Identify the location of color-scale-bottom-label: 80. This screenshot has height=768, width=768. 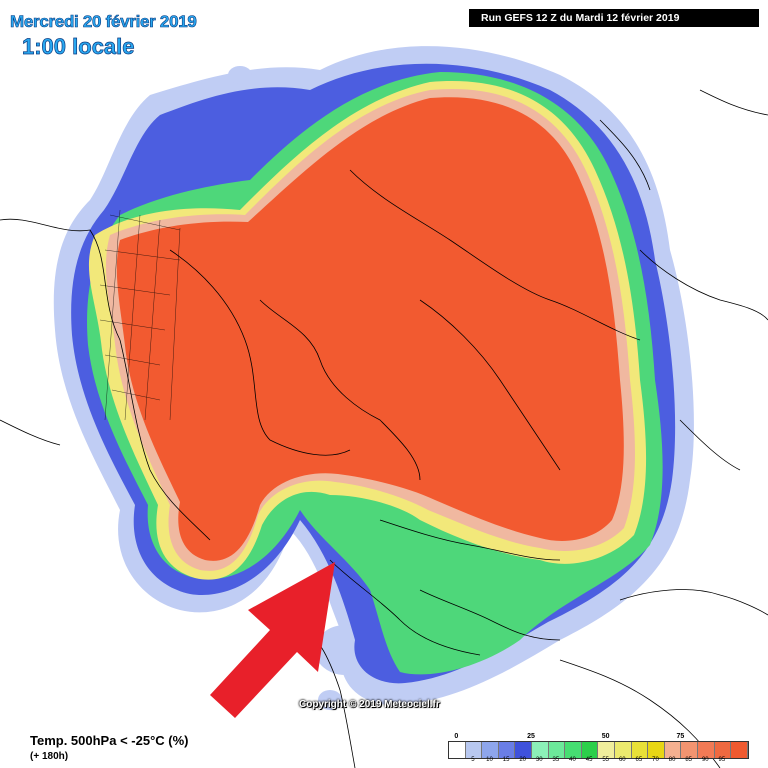
(672, 760).